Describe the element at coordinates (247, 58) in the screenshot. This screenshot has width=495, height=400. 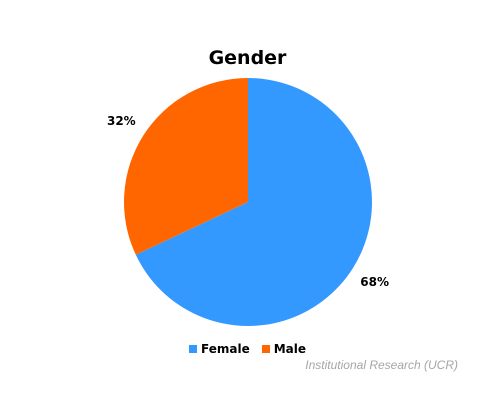
I see `chart-title: Gender` at that location.